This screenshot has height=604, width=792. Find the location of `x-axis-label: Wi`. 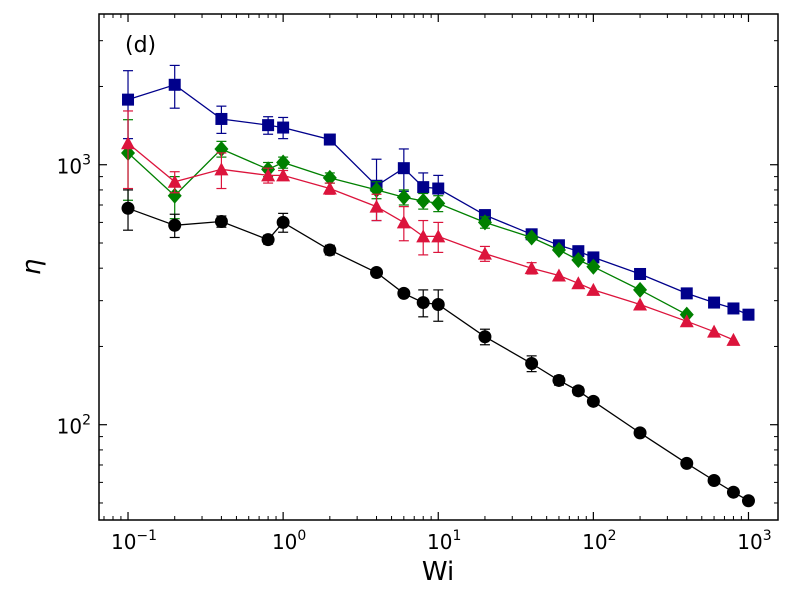

x-axis-label: Wi is located at coordinates (438, 572).